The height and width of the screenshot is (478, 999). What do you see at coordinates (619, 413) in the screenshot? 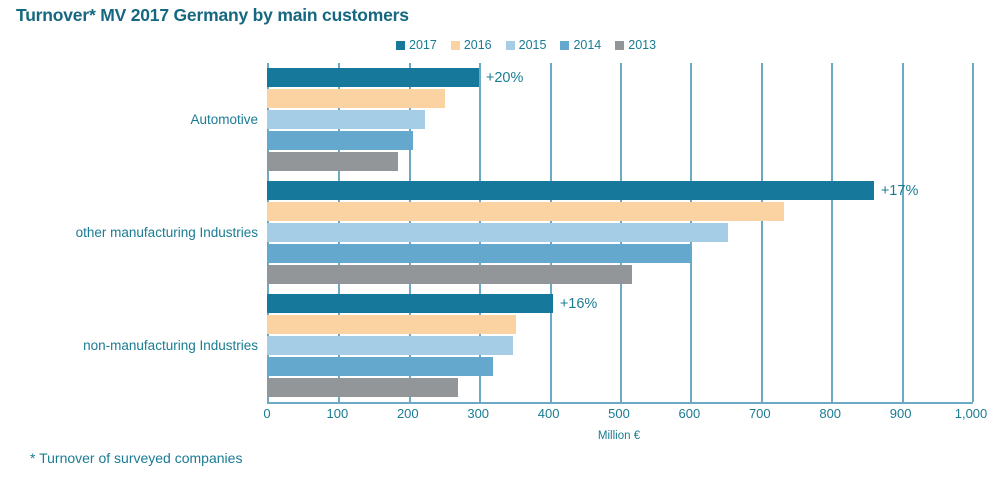
I see `x-tick-label: 500` at bounding box center [619, 413].